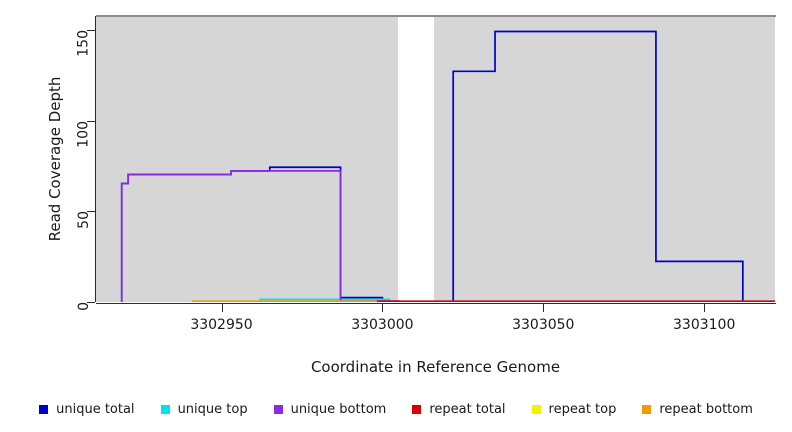  What do you see at coordinates (95, 159) in the screenshot?
I see `y-axis-line` at bounding box center [95, 159].